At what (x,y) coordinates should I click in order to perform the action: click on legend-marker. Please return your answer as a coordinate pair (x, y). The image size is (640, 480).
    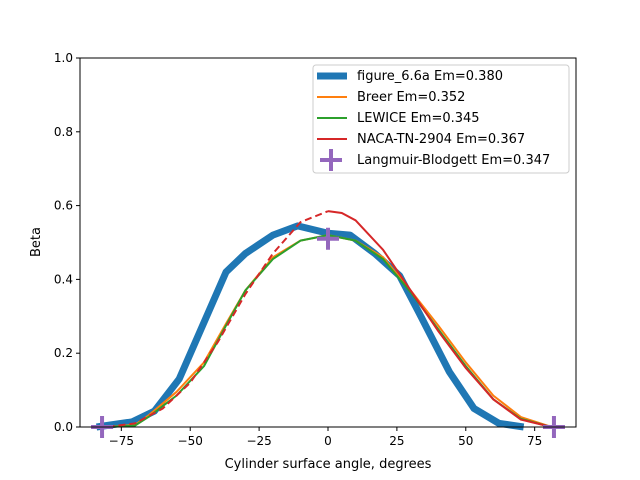
    Looking at the image, I should click on (331, 160).